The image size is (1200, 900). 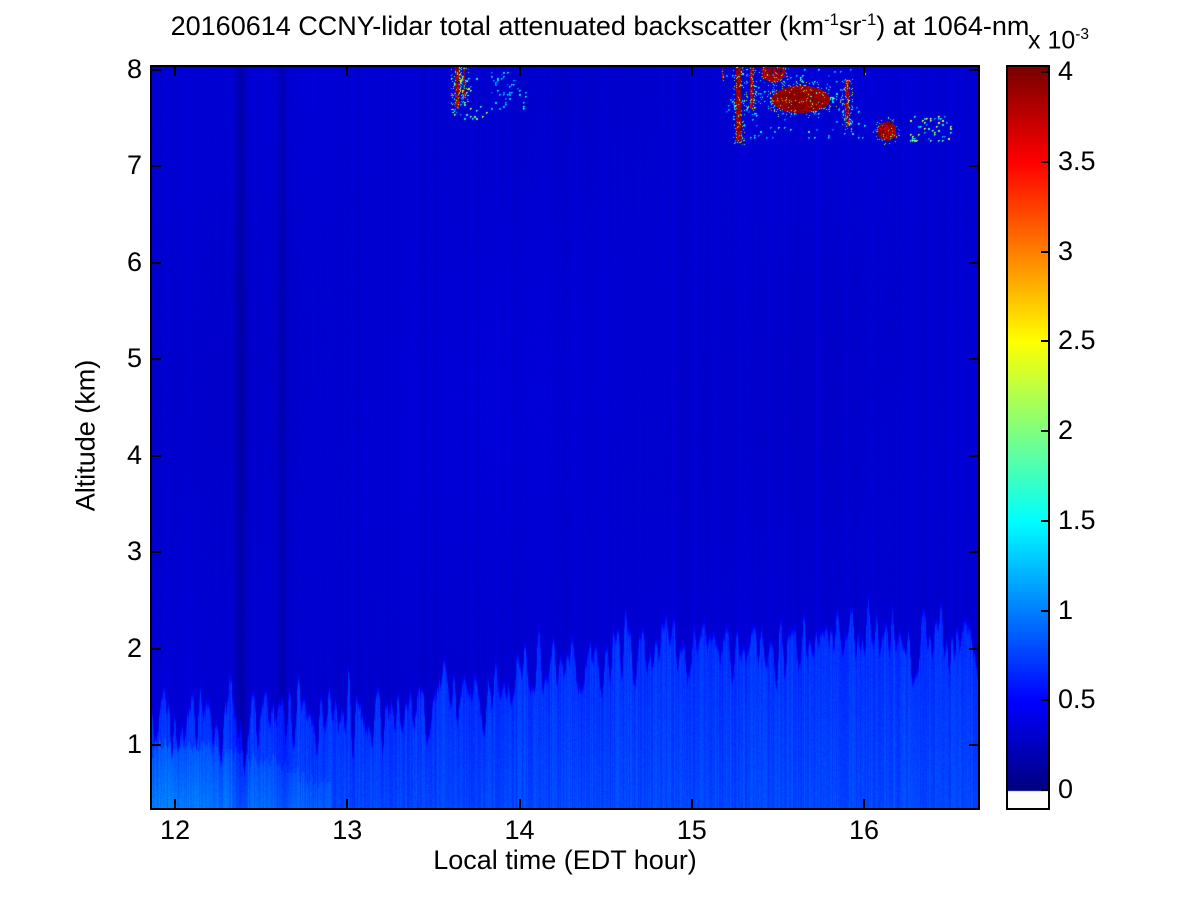 What do you see at coordinates (1077, 519) in the screenshot?
I see `colorbar-tick-label: 1.5` at bounding box center [1077, 519].